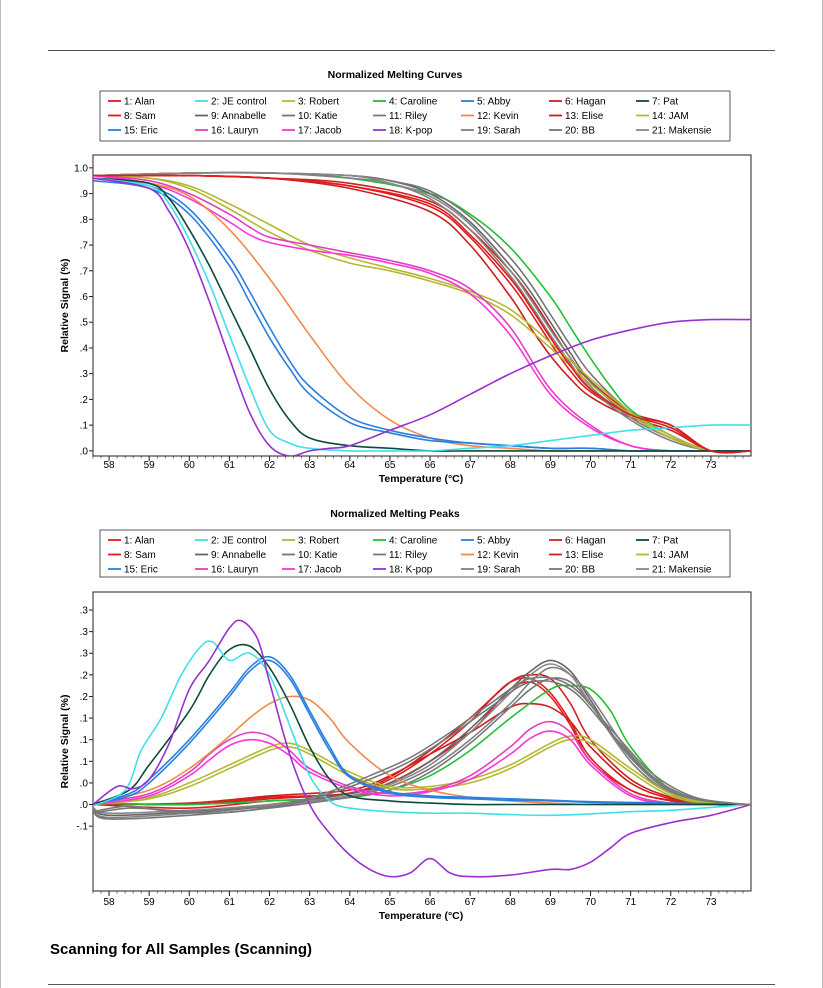 This screenshot has height=988, width=823. I want to click on y-tick-label: 1.0, so click(81, 168).